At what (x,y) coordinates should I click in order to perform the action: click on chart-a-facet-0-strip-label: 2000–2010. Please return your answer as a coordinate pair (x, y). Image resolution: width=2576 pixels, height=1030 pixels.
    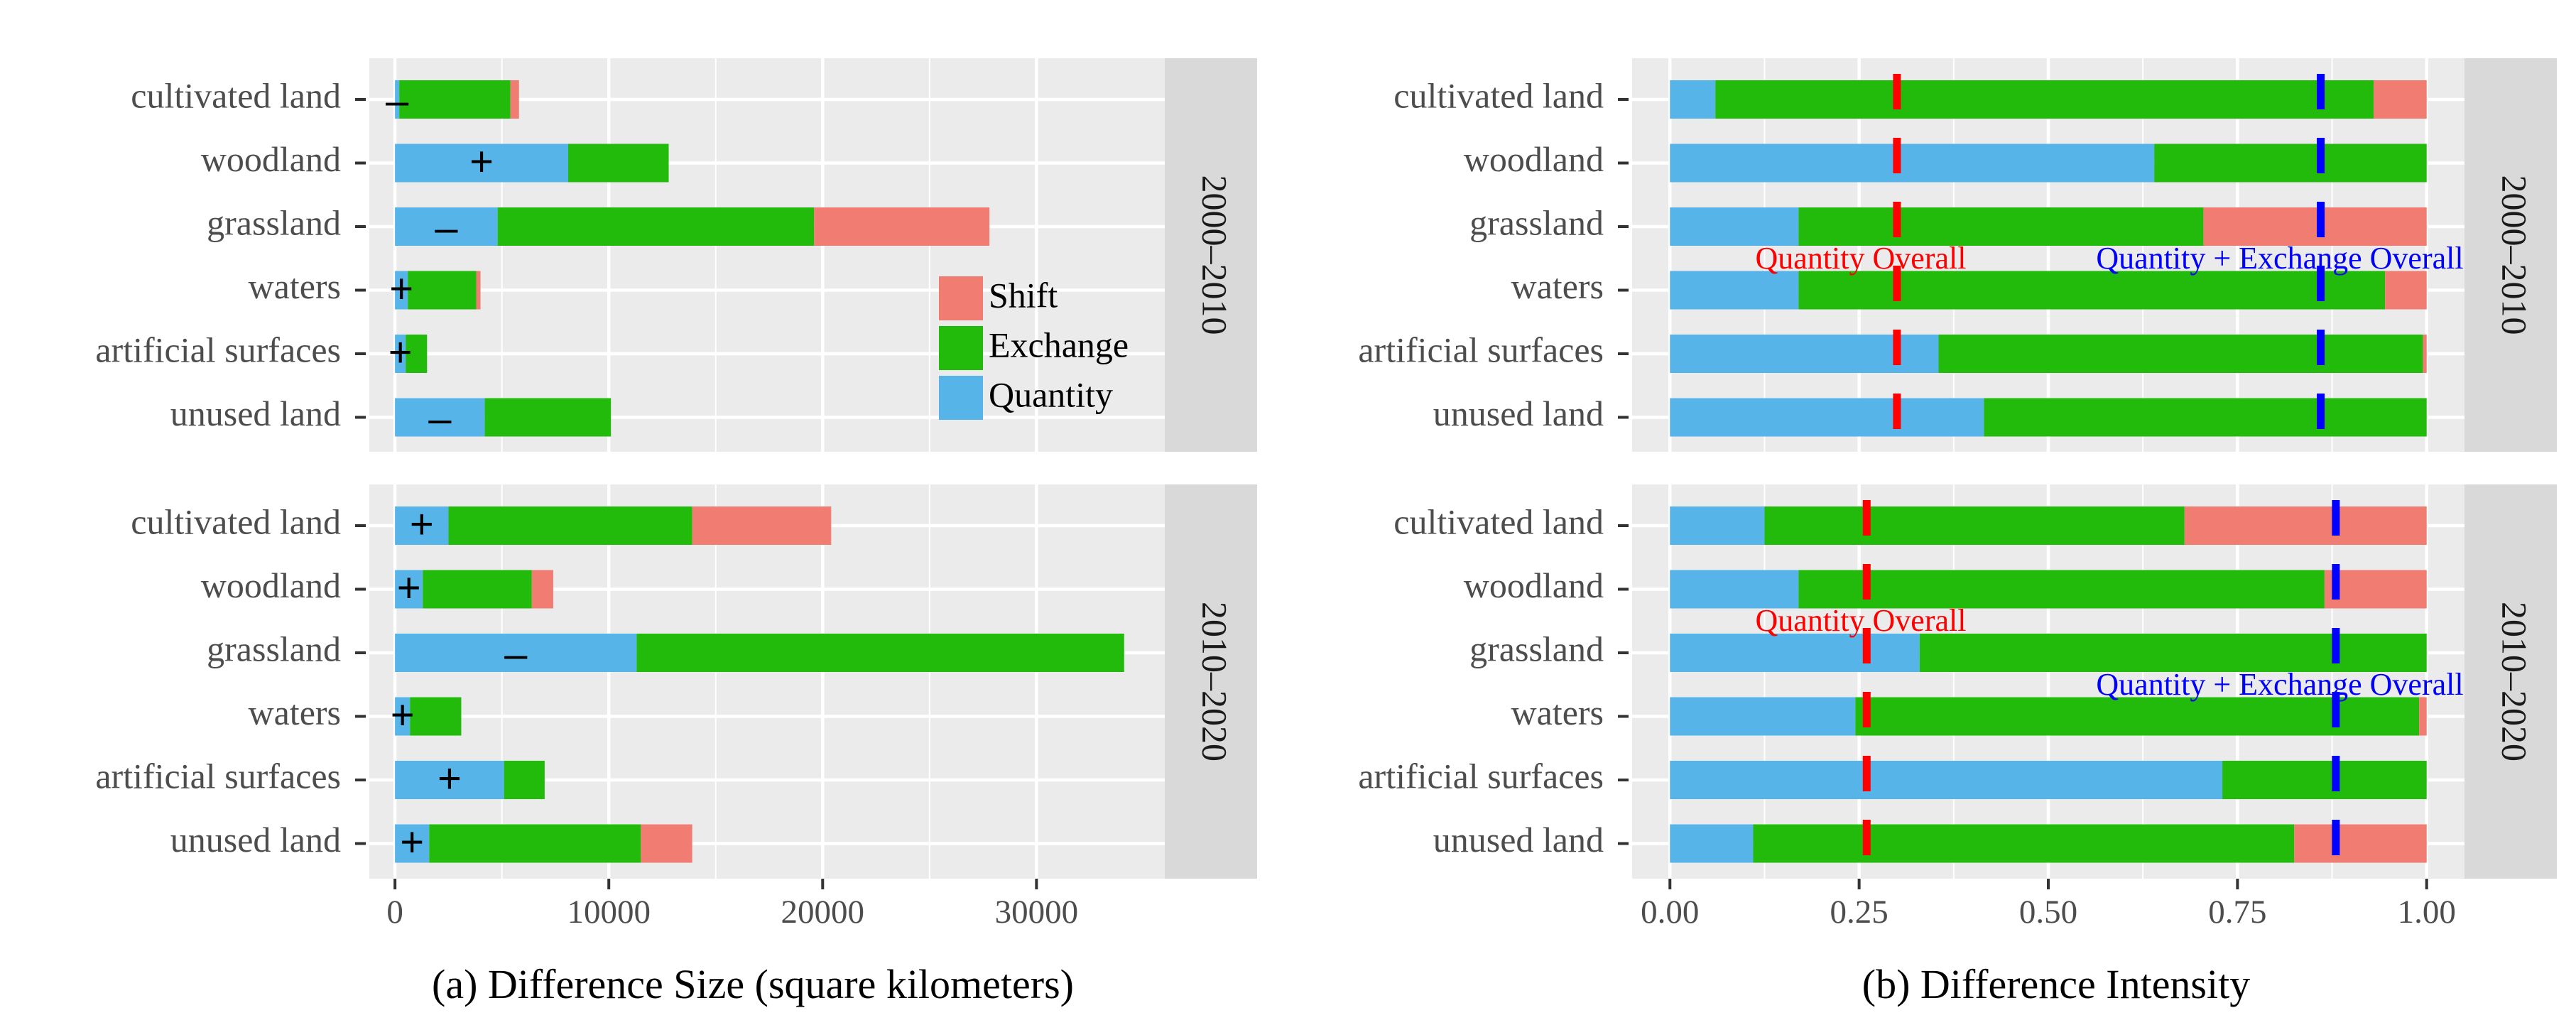
    Looking at the image, I should click on (1215, 255).